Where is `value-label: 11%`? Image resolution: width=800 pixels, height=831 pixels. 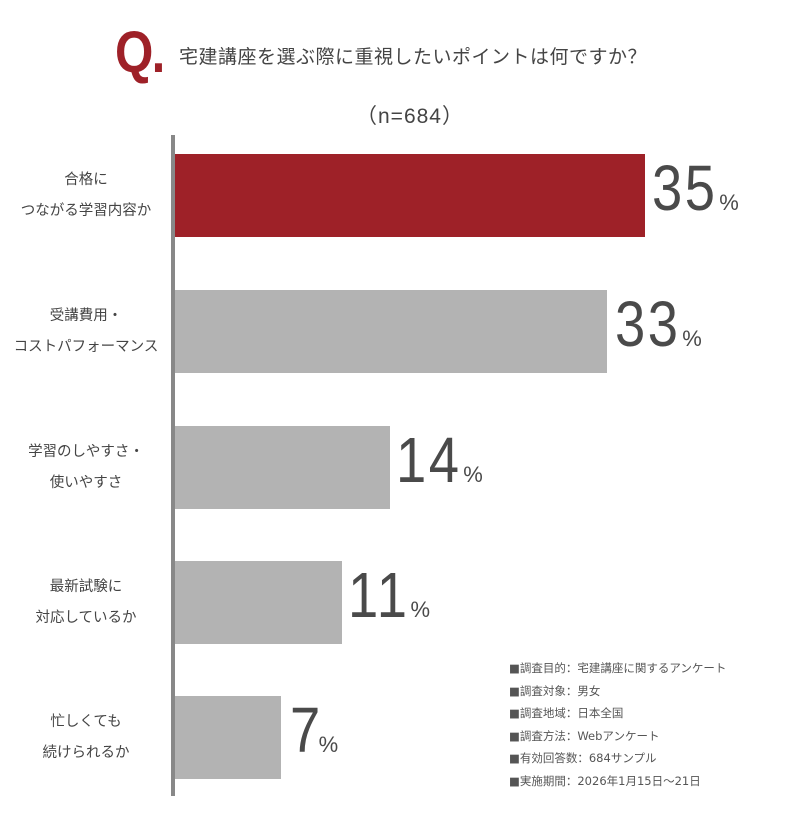
value-label: 11% is located at coordinates (389, 595).